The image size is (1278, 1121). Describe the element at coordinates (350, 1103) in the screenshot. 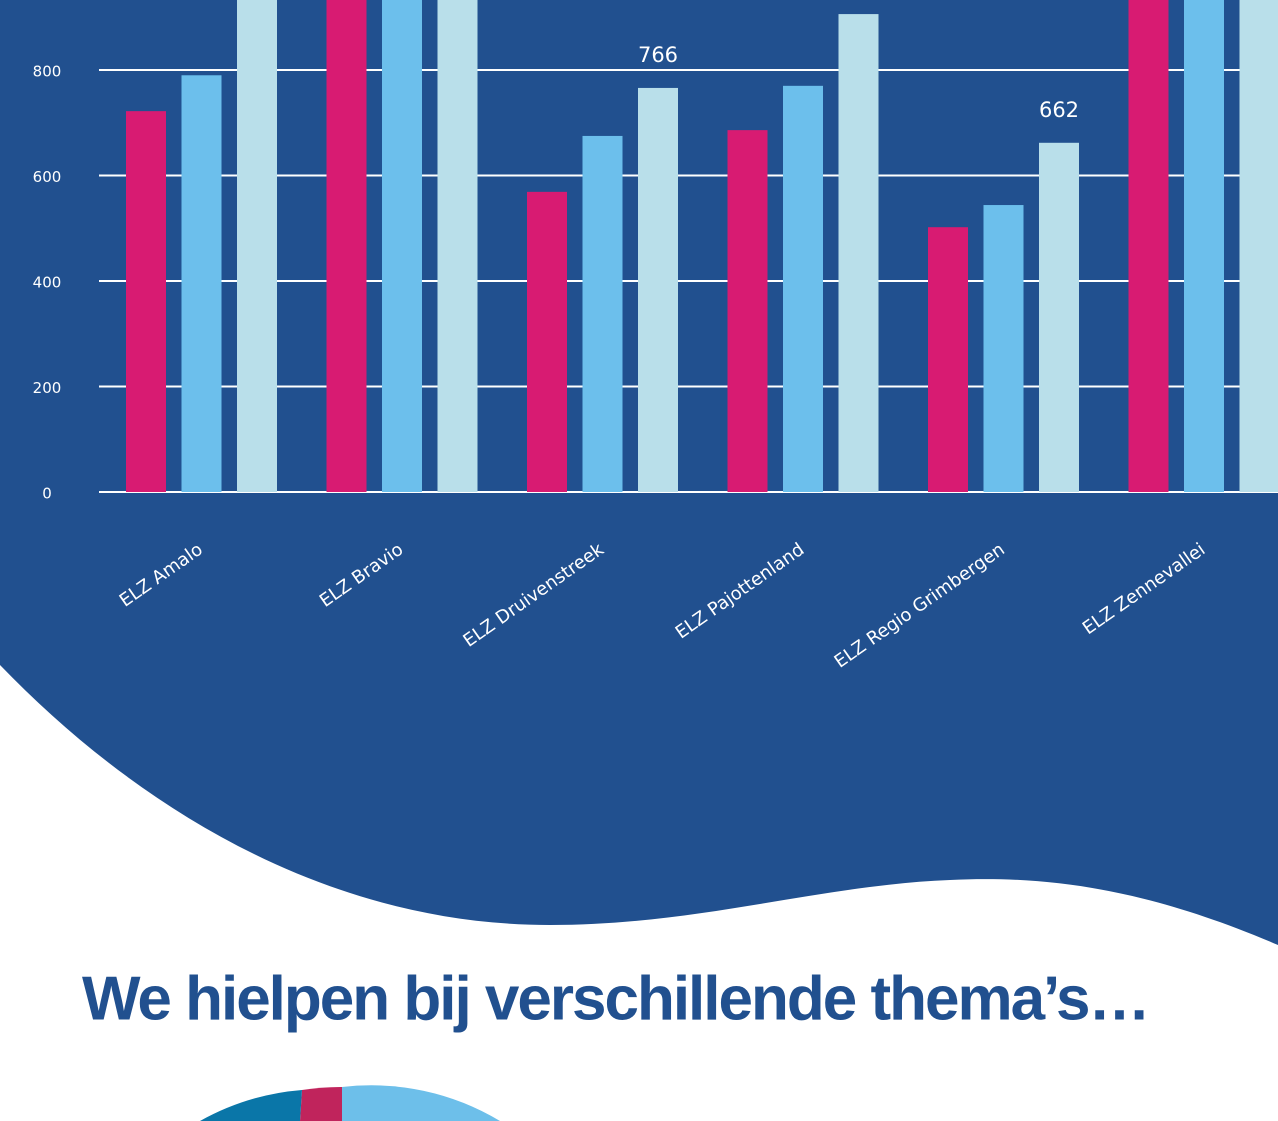

I see `pie-partial` at that location.